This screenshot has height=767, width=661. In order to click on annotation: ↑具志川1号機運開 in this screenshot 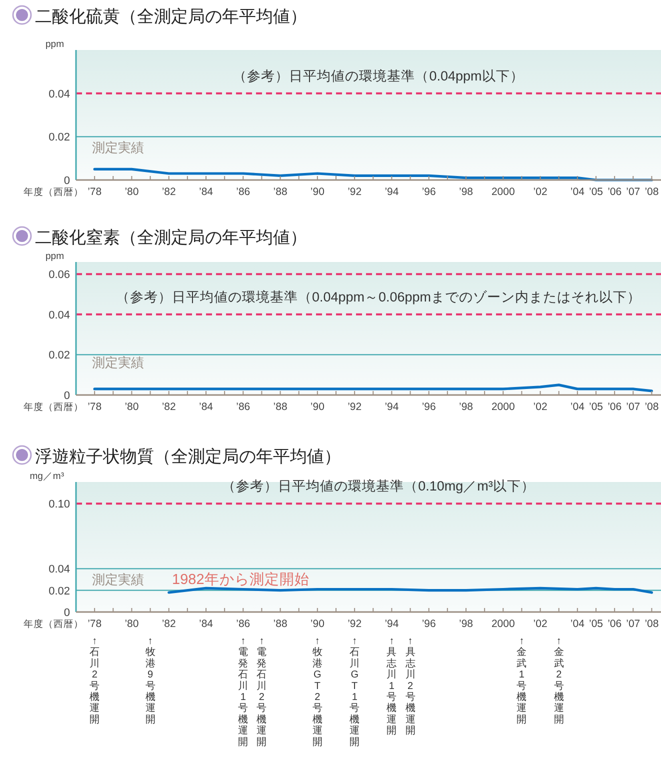, I will do `click(391, 686)`.